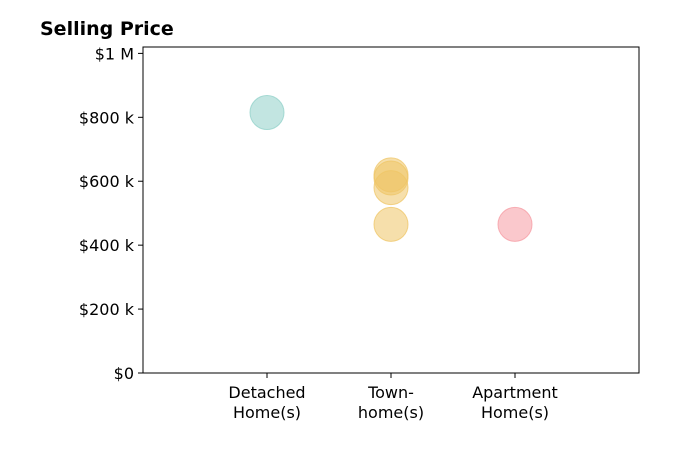 The width and height of the screenshot is (679, 462). What do you see at coordinates (124, 373) in the screenshot?
I see `y-tick-label: $0` at bounding box center [124, 373].